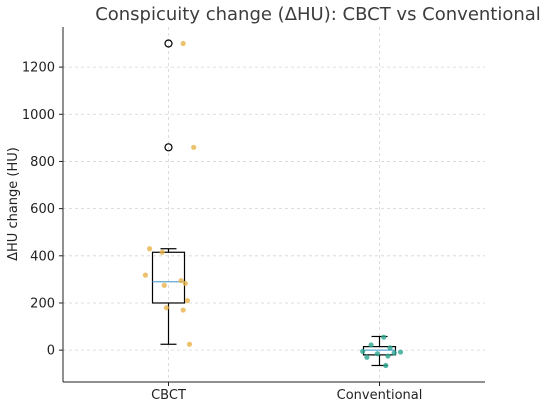 This screenshot has width=550, height=403. What do you see at coordinates (38, 68) in the screenshot?
I see `y-tick-label: 1200` at bounding box center [38, 68].